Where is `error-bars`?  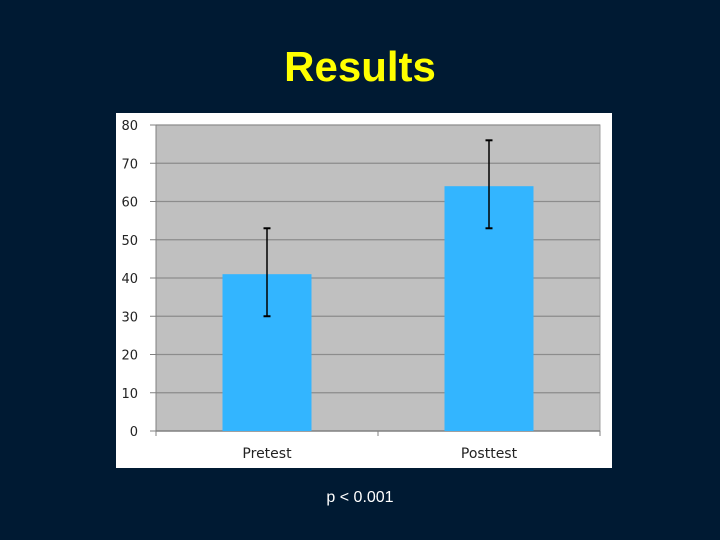 error-bars is located at coordinates (378, 228).